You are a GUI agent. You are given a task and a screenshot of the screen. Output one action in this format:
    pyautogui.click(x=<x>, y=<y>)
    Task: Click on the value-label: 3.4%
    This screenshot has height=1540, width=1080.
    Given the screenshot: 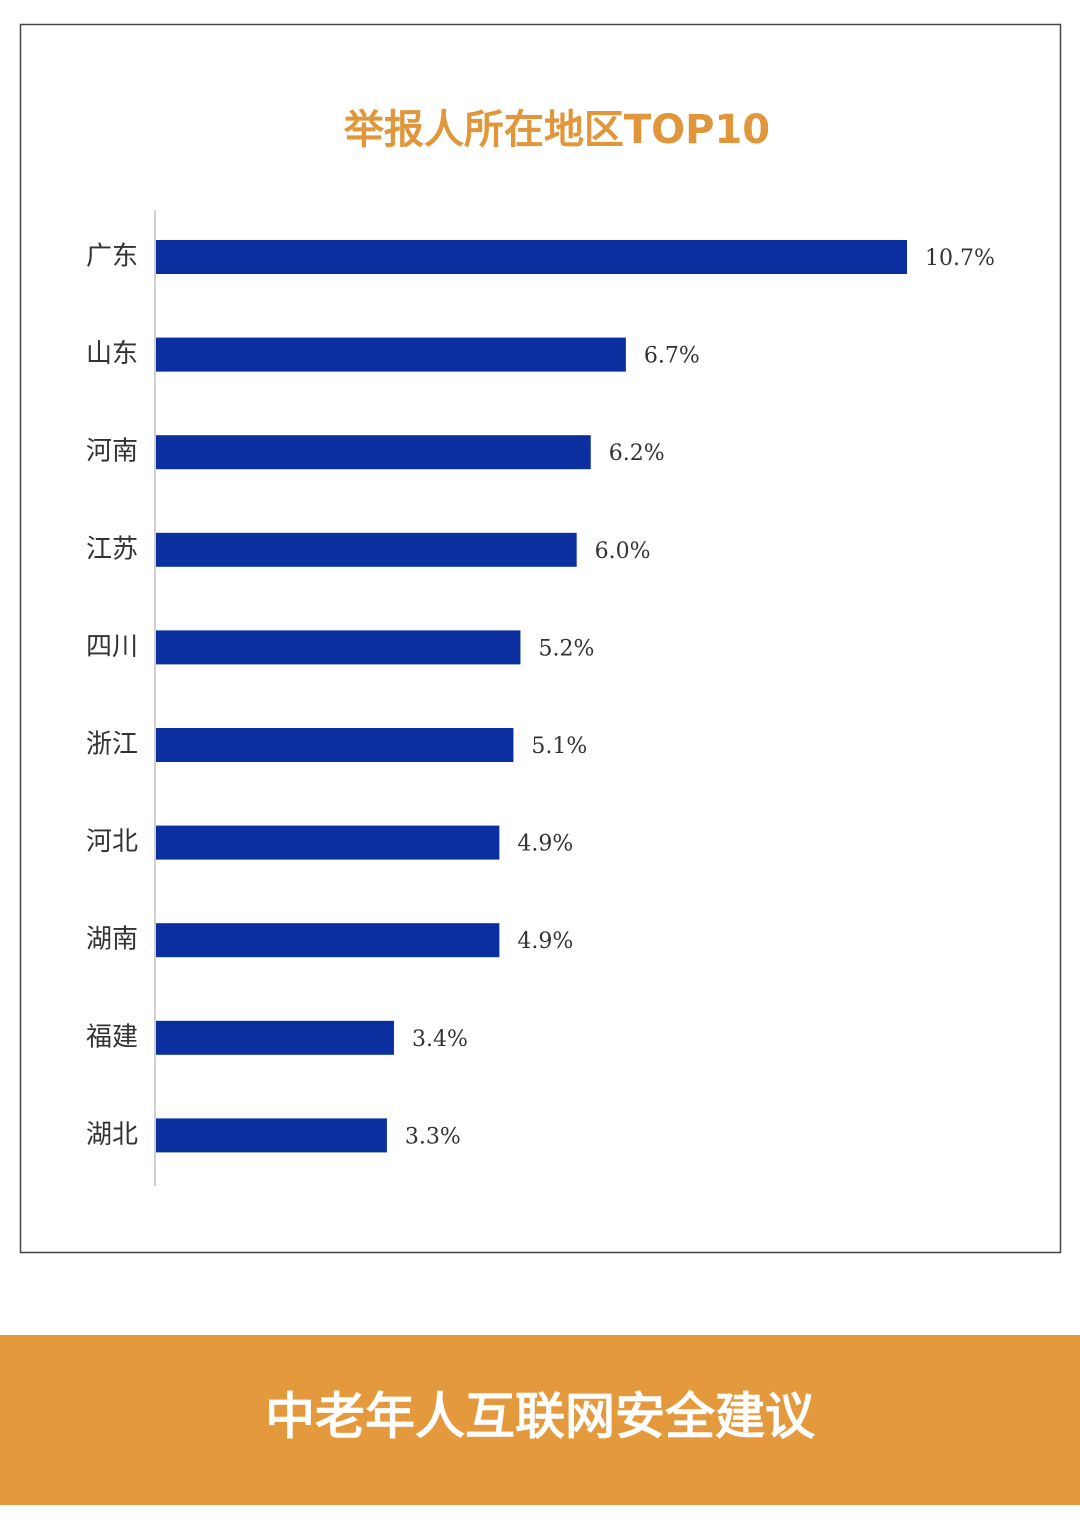 What is the action you would take?
    pyautogui.click(x=440, y=1039)
    